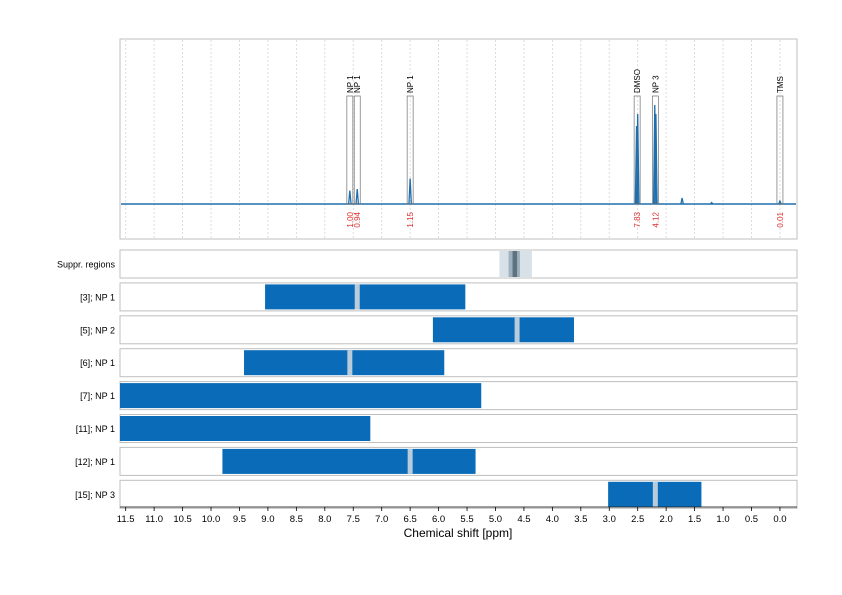 This screenshot has width=842, height=595. Describe the element at coordinates (97, 330) in the screenshot. I see `region-row-label: [5]; NP 2` at that location.